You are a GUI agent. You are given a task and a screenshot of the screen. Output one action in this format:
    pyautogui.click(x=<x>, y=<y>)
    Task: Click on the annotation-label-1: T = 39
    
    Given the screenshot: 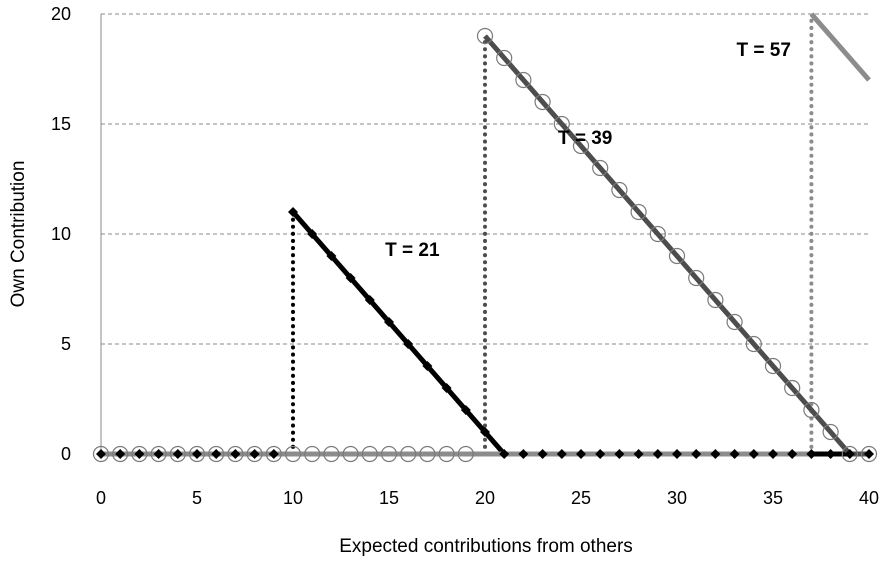 What is the action you would take?
    pyautogui.click(x=585, y=138)
    